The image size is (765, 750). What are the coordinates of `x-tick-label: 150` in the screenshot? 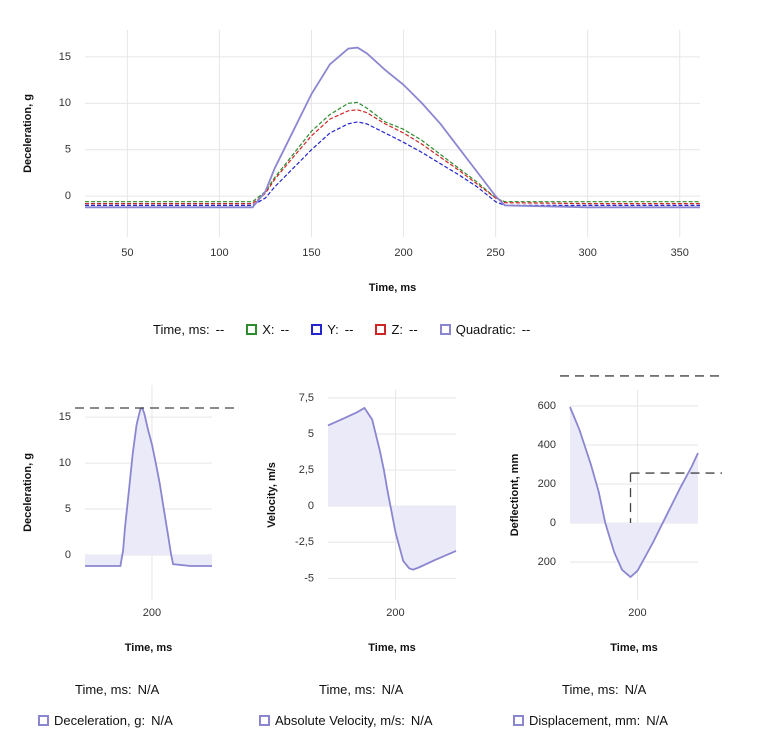 It's located at (311, 253).